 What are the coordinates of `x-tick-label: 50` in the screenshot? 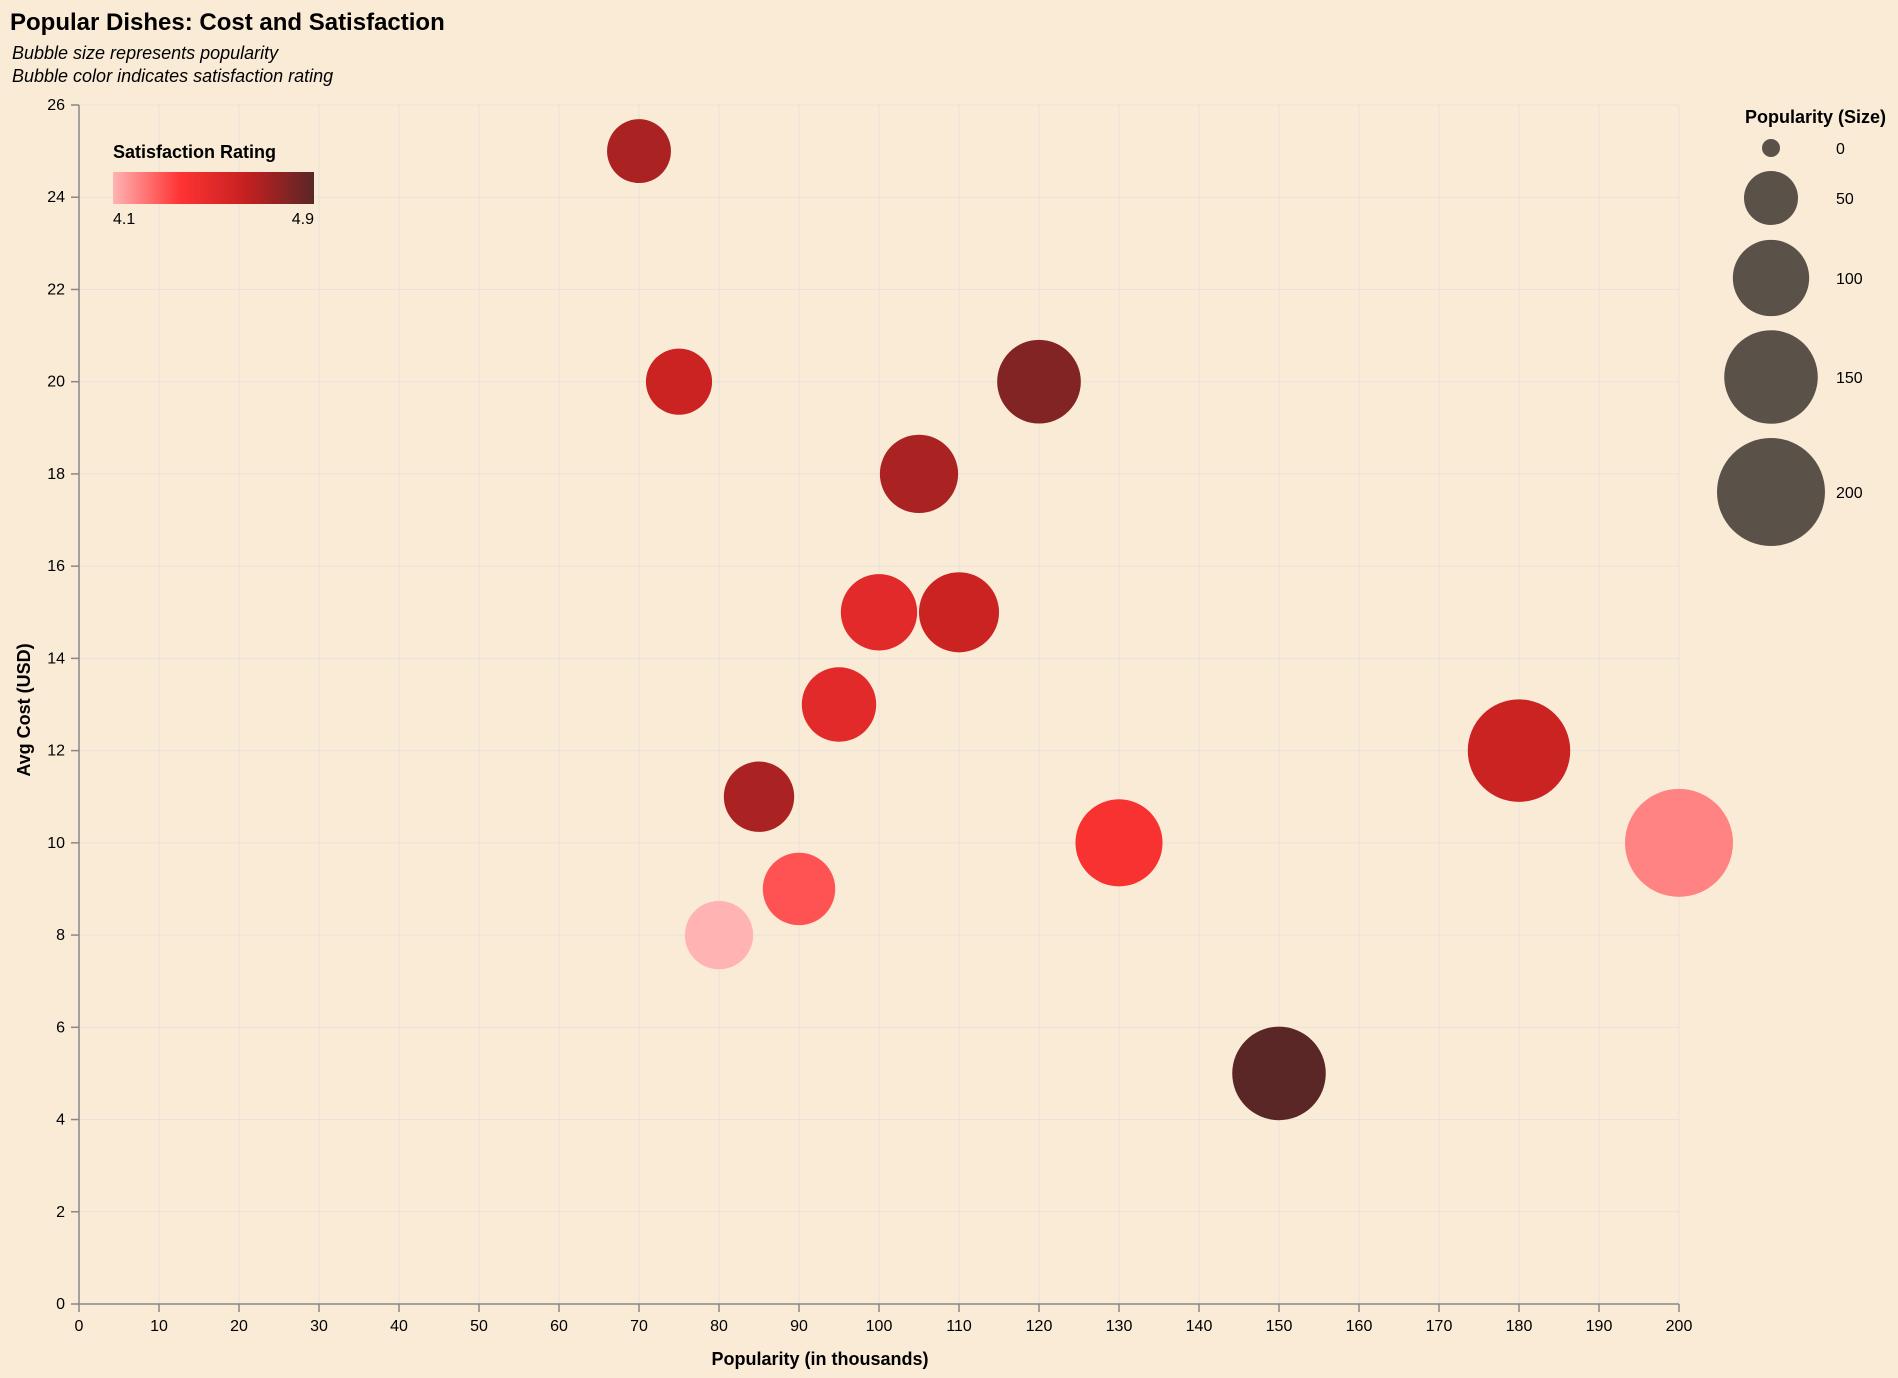 It's located at (479, 1326).